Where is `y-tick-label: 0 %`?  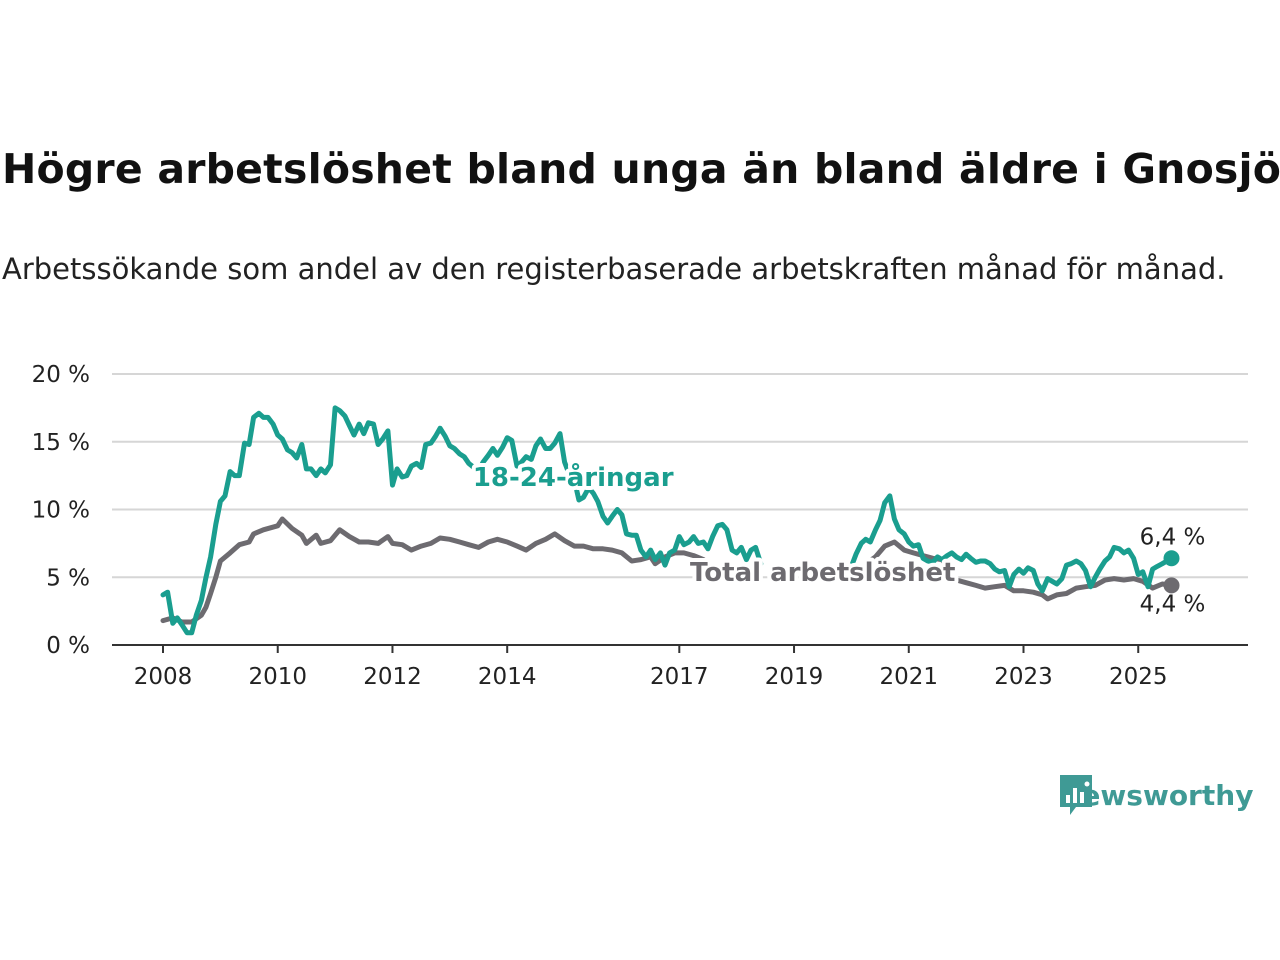 y-tick-label: 0 % is located at coordinates (68, 646).